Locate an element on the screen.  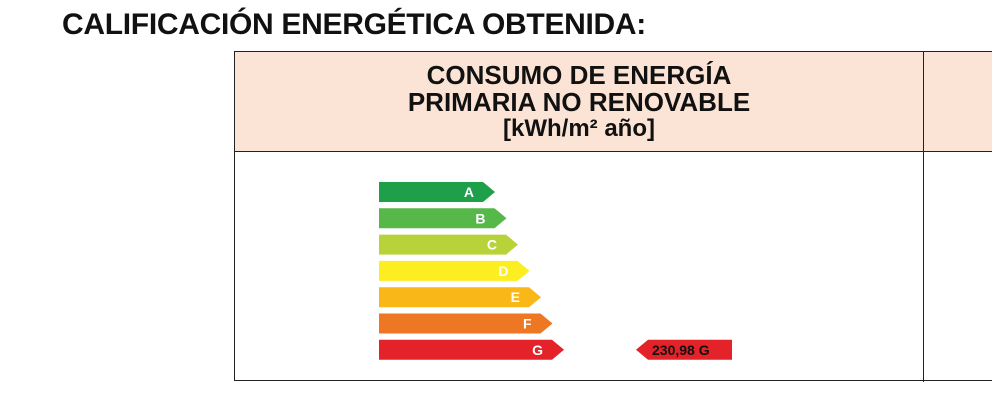
energy-class-label-d: D is located at coordinates (503, 271).